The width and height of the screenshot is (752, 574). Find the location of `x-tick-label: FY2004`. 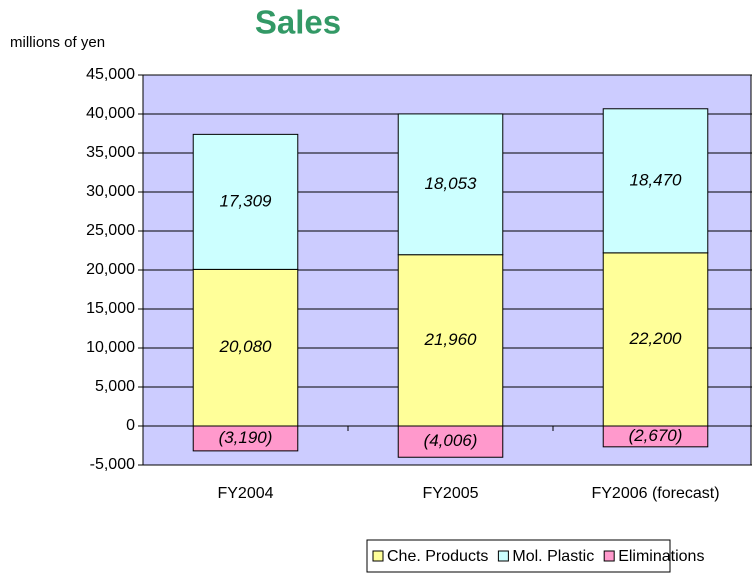

x-tick-label: FY2004 is located at coordinates (245, 493).